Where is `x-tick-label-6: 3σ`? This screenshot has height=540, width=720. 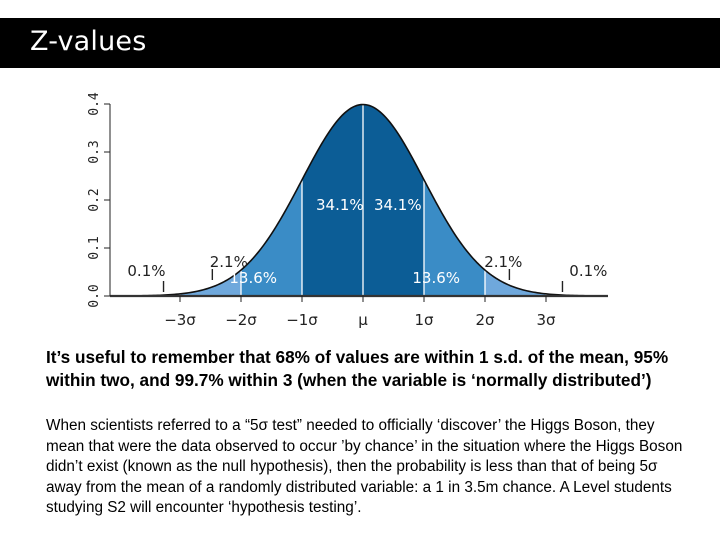
x-tick-label-6: 3σ is located at coordinates (546, 320).